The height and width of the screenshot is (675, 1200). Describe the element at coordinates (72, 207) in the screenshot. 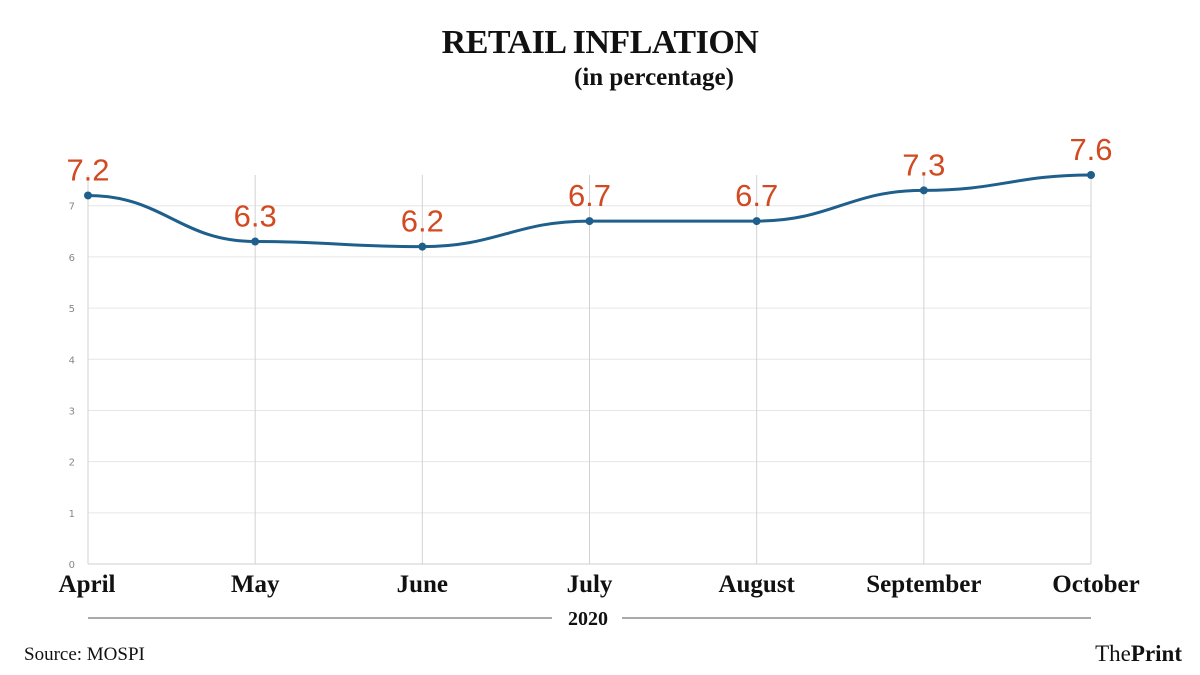

I see `y-tick-label: 7` at that location.